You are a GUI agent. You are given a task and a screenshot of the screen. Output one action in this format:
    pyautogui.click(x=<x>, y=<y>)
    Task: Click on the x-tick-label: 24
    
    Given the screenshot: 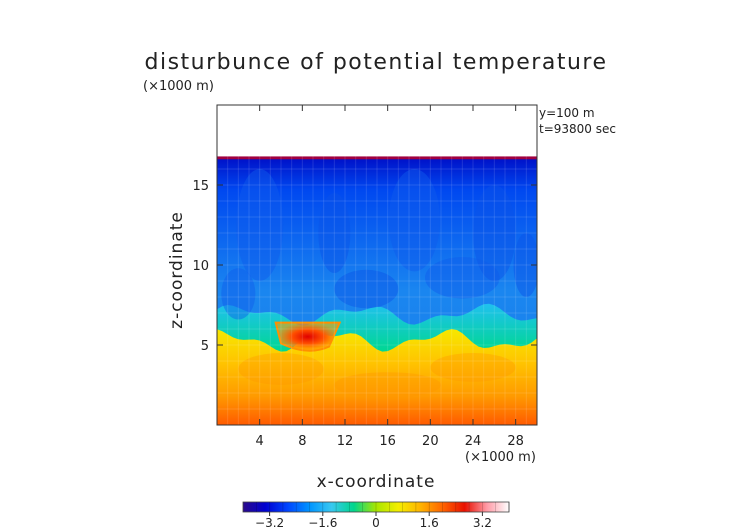 What is the action you would take?
    pyautogui.click(x=473, y=441)
    